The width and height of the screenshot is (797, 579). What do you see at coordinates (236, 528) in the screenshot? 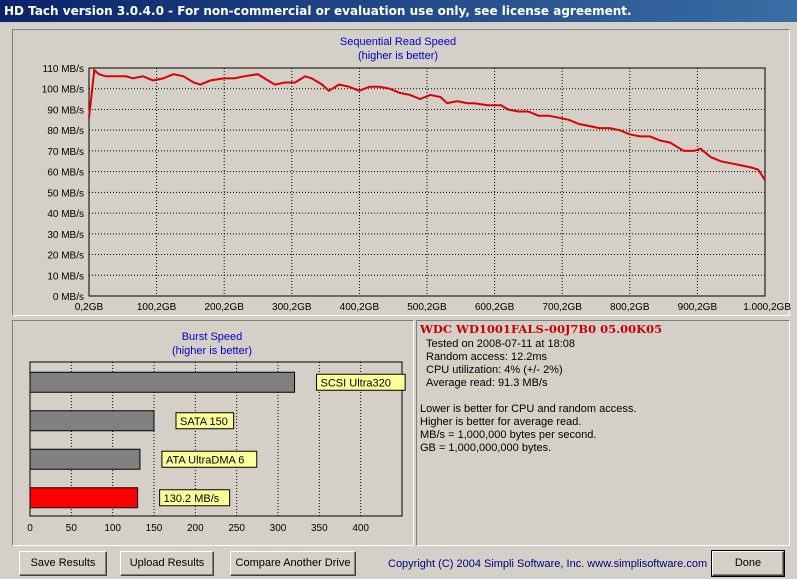
I see `burst-x-tick-label: 250` at bounding box center [236, 528].